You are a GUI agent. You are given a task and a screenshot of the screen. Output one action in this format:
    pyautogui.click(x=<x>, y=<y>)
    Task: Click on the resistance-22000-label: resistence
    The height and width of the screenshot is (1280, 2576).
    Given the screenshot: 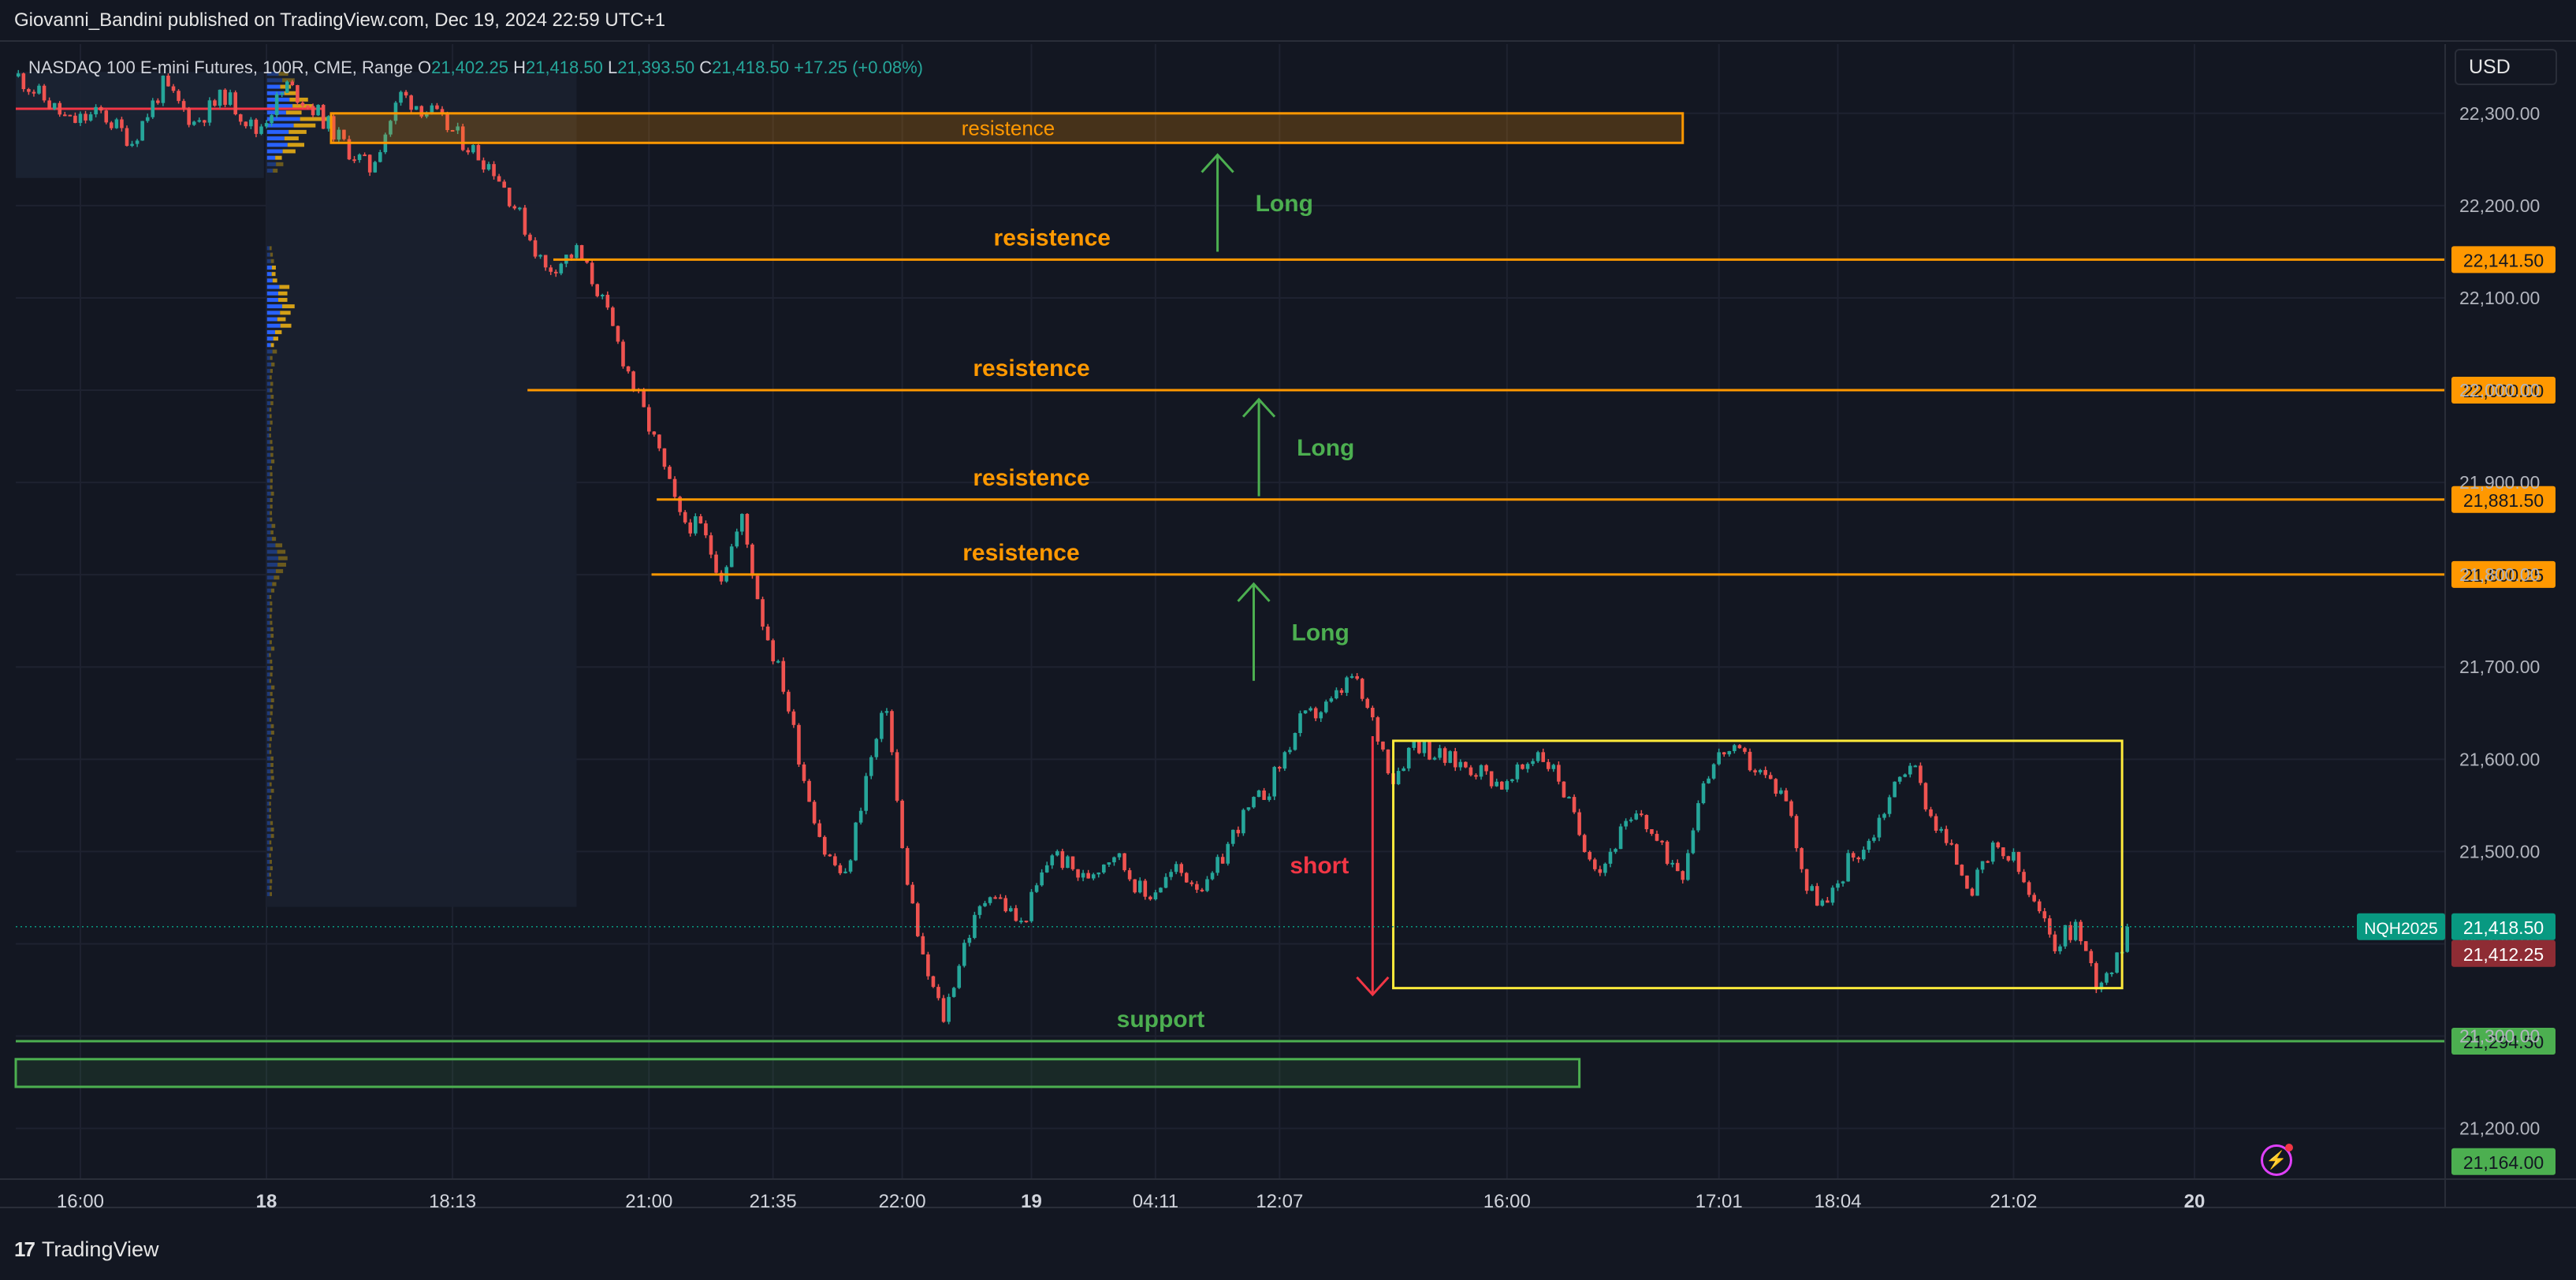 What is the action you would take?
    pyautogui.click(x=1031, y=368)
    